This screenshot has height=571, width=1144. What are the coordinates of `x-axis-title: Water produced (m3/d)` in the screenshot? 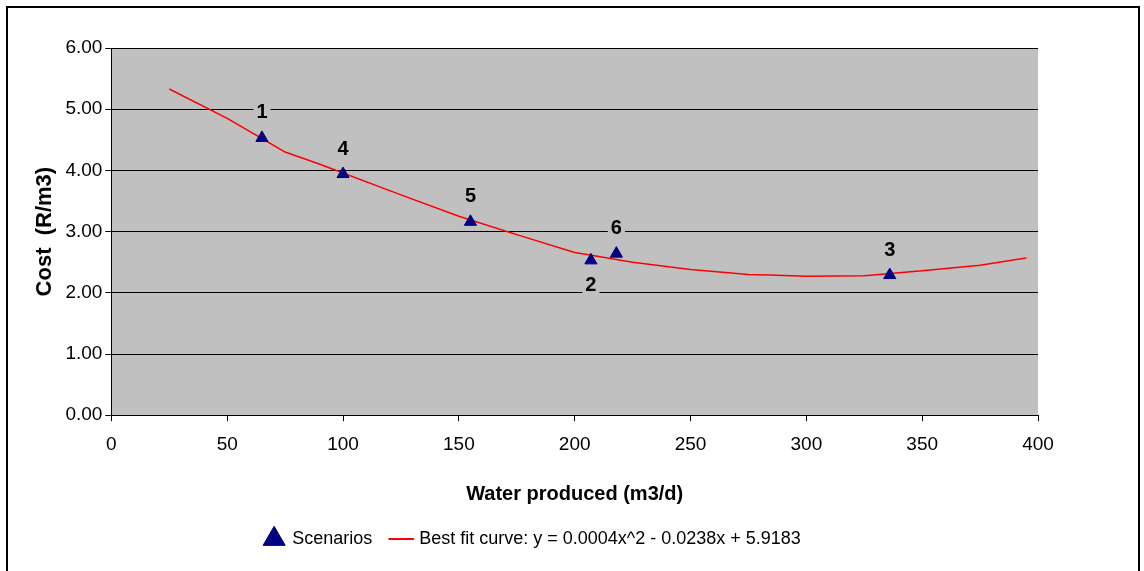 It's located at (575, 492).